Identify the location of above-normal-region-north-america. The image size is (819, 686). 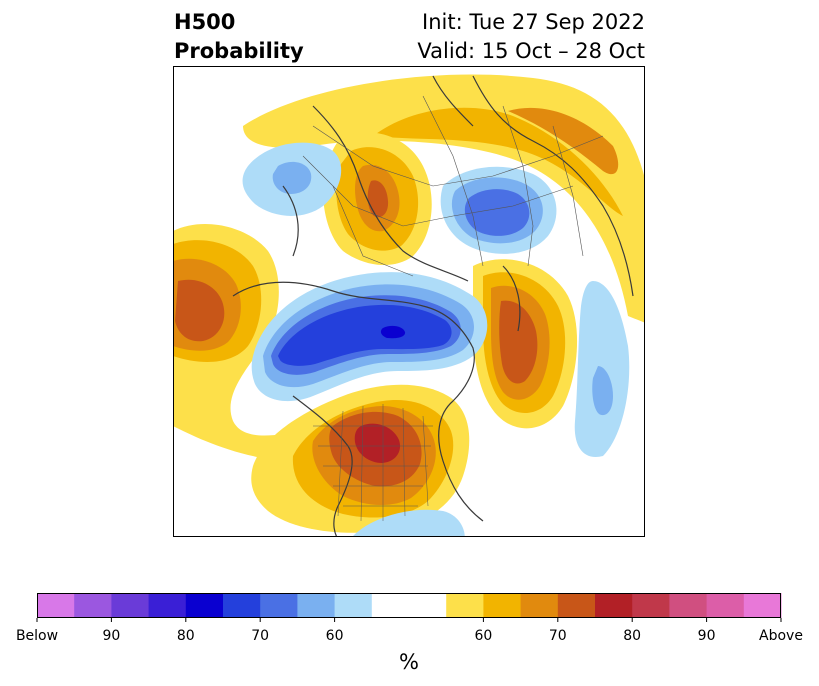
(360, 458).